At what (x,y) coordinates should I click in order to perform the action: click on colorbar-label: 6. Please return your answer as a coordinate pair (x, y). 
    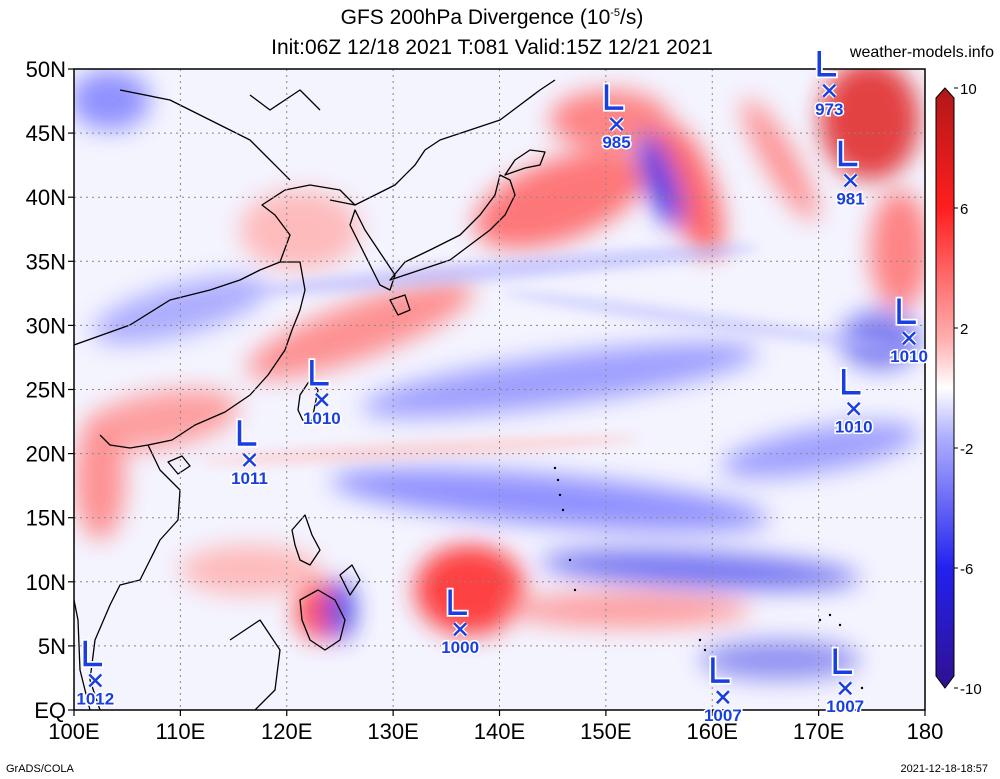
    Looking at the image, I should click on (964, 209).